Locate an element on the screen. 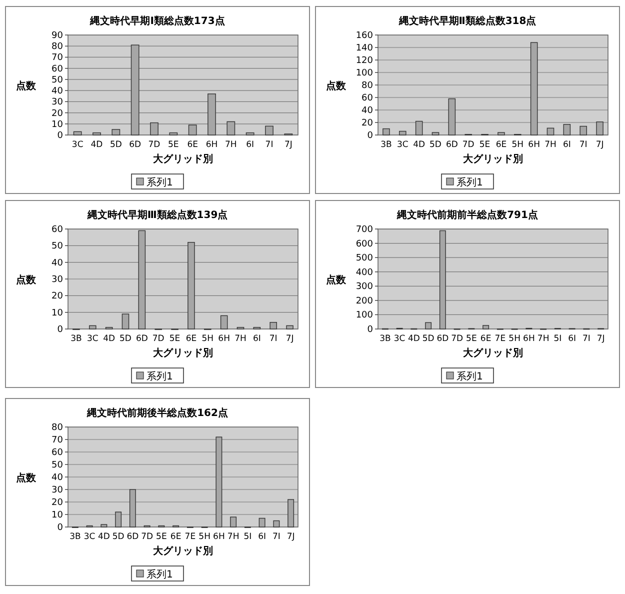  x-tick-label: 7J is located at coordinates (290, 339).